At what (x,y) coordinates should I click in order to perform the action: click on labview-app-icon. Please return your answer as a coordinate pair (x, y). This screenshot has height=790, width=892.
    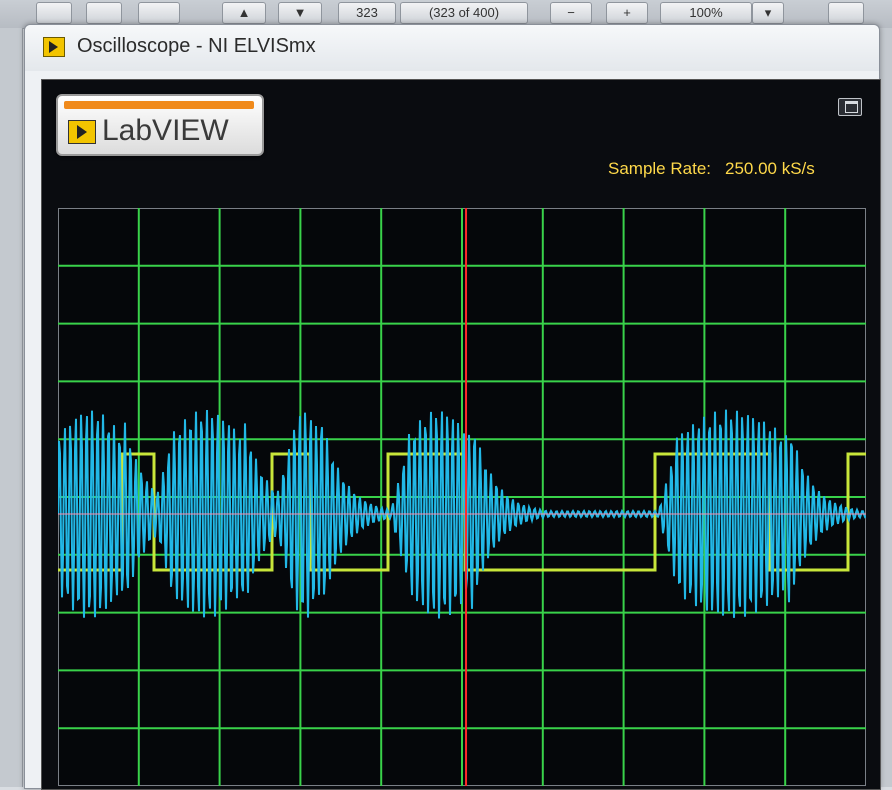
    Looking at the image, I should click on (54, 47).